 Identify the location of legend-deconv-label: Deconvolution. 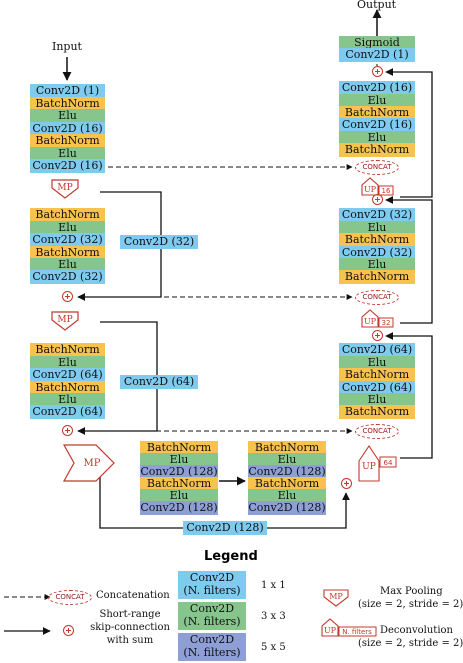
(416, 630).